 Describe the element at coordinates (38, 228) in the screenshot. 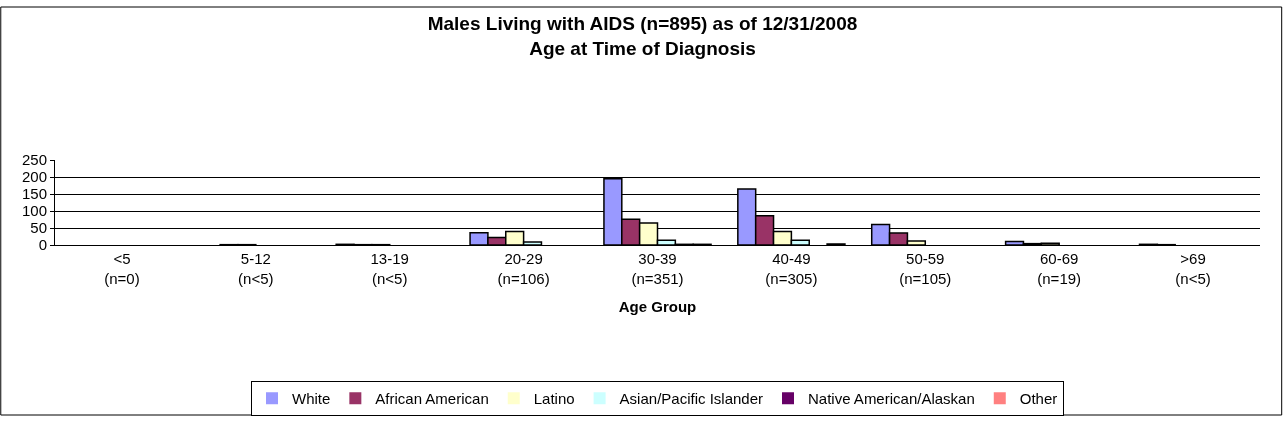

I see `y-tick-label: 50` at that location.